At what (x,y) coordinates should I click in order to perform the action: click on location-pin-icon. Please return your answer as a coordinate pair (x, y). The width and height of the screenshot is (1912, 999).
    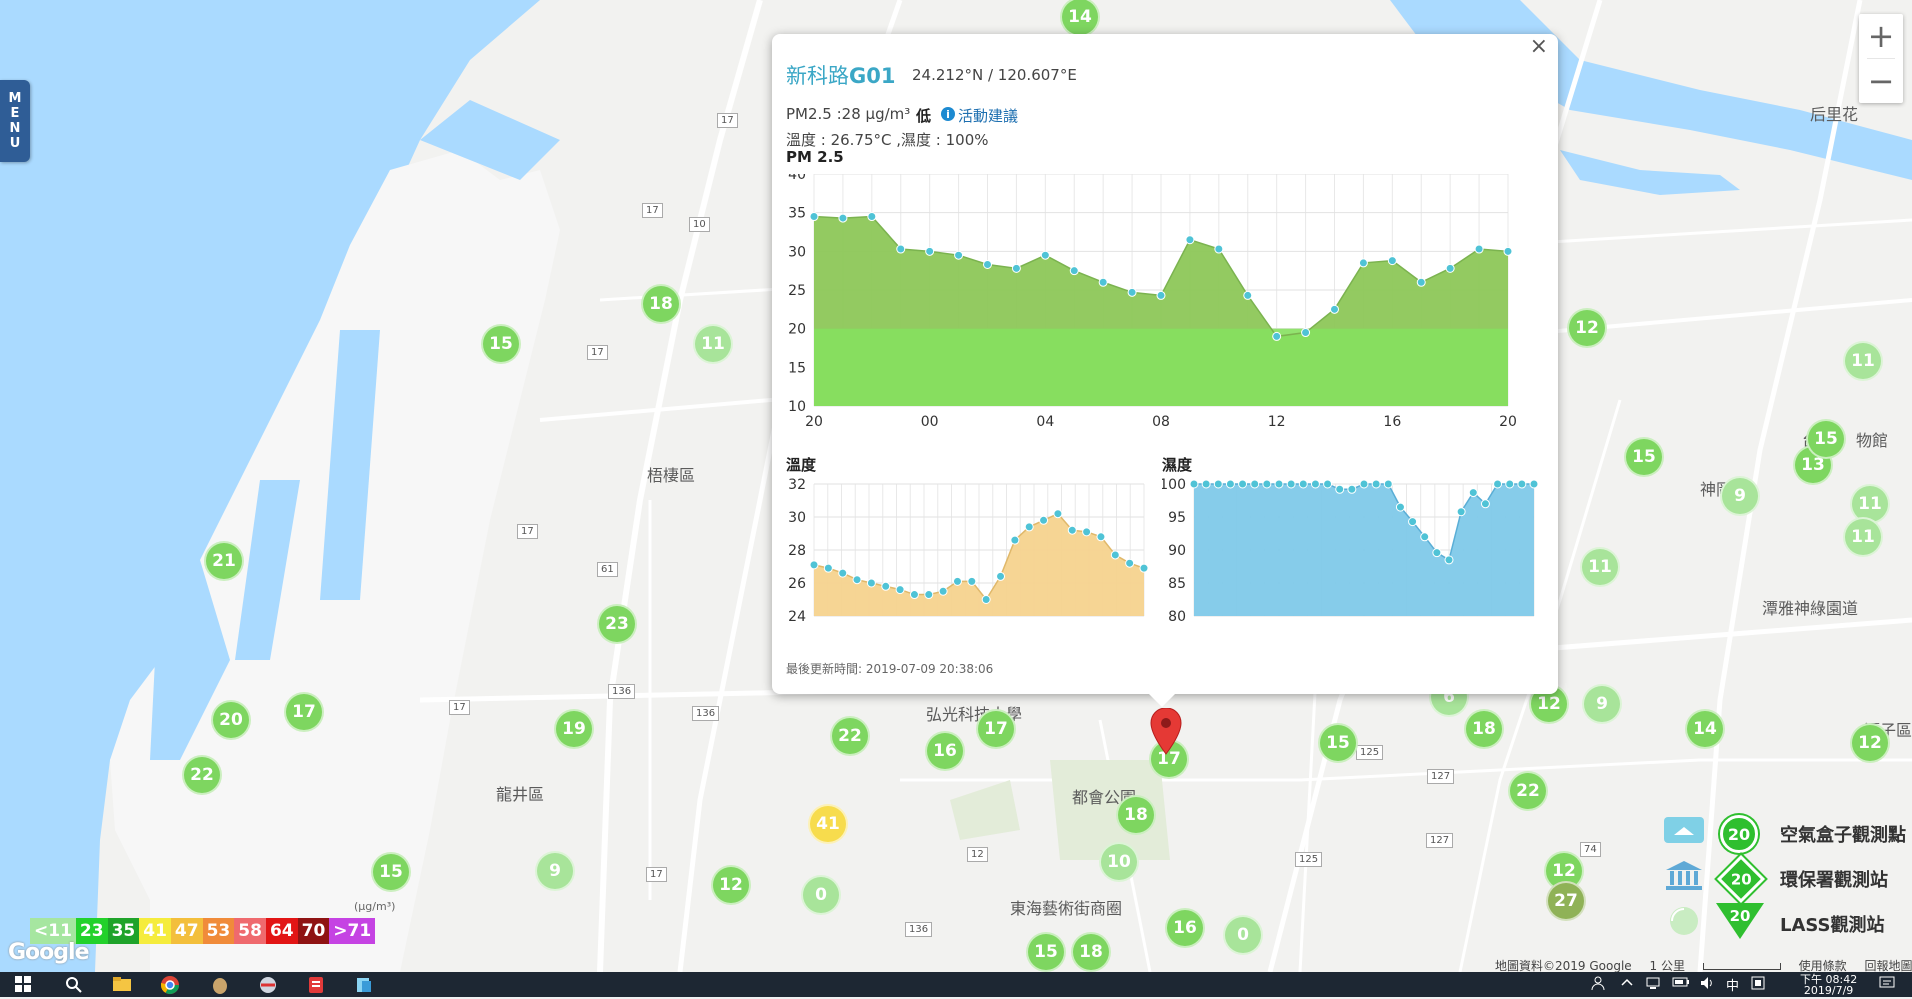
    Looking at the image, I should click on (1166, 732).